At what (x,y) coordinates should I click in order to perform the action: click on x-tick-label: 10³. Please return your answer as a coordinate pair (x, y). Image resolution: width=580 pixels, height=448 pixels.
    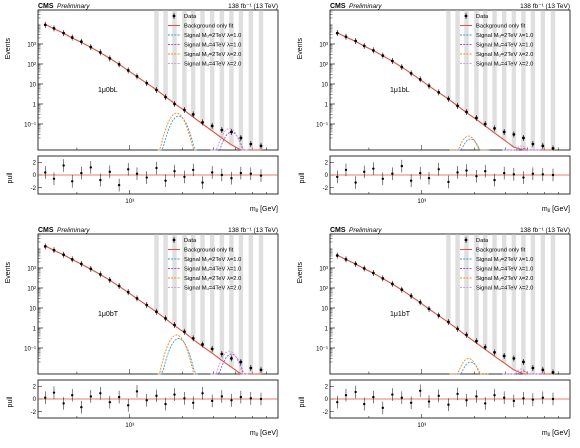
    Looking at the image, I should click on (129, 202).